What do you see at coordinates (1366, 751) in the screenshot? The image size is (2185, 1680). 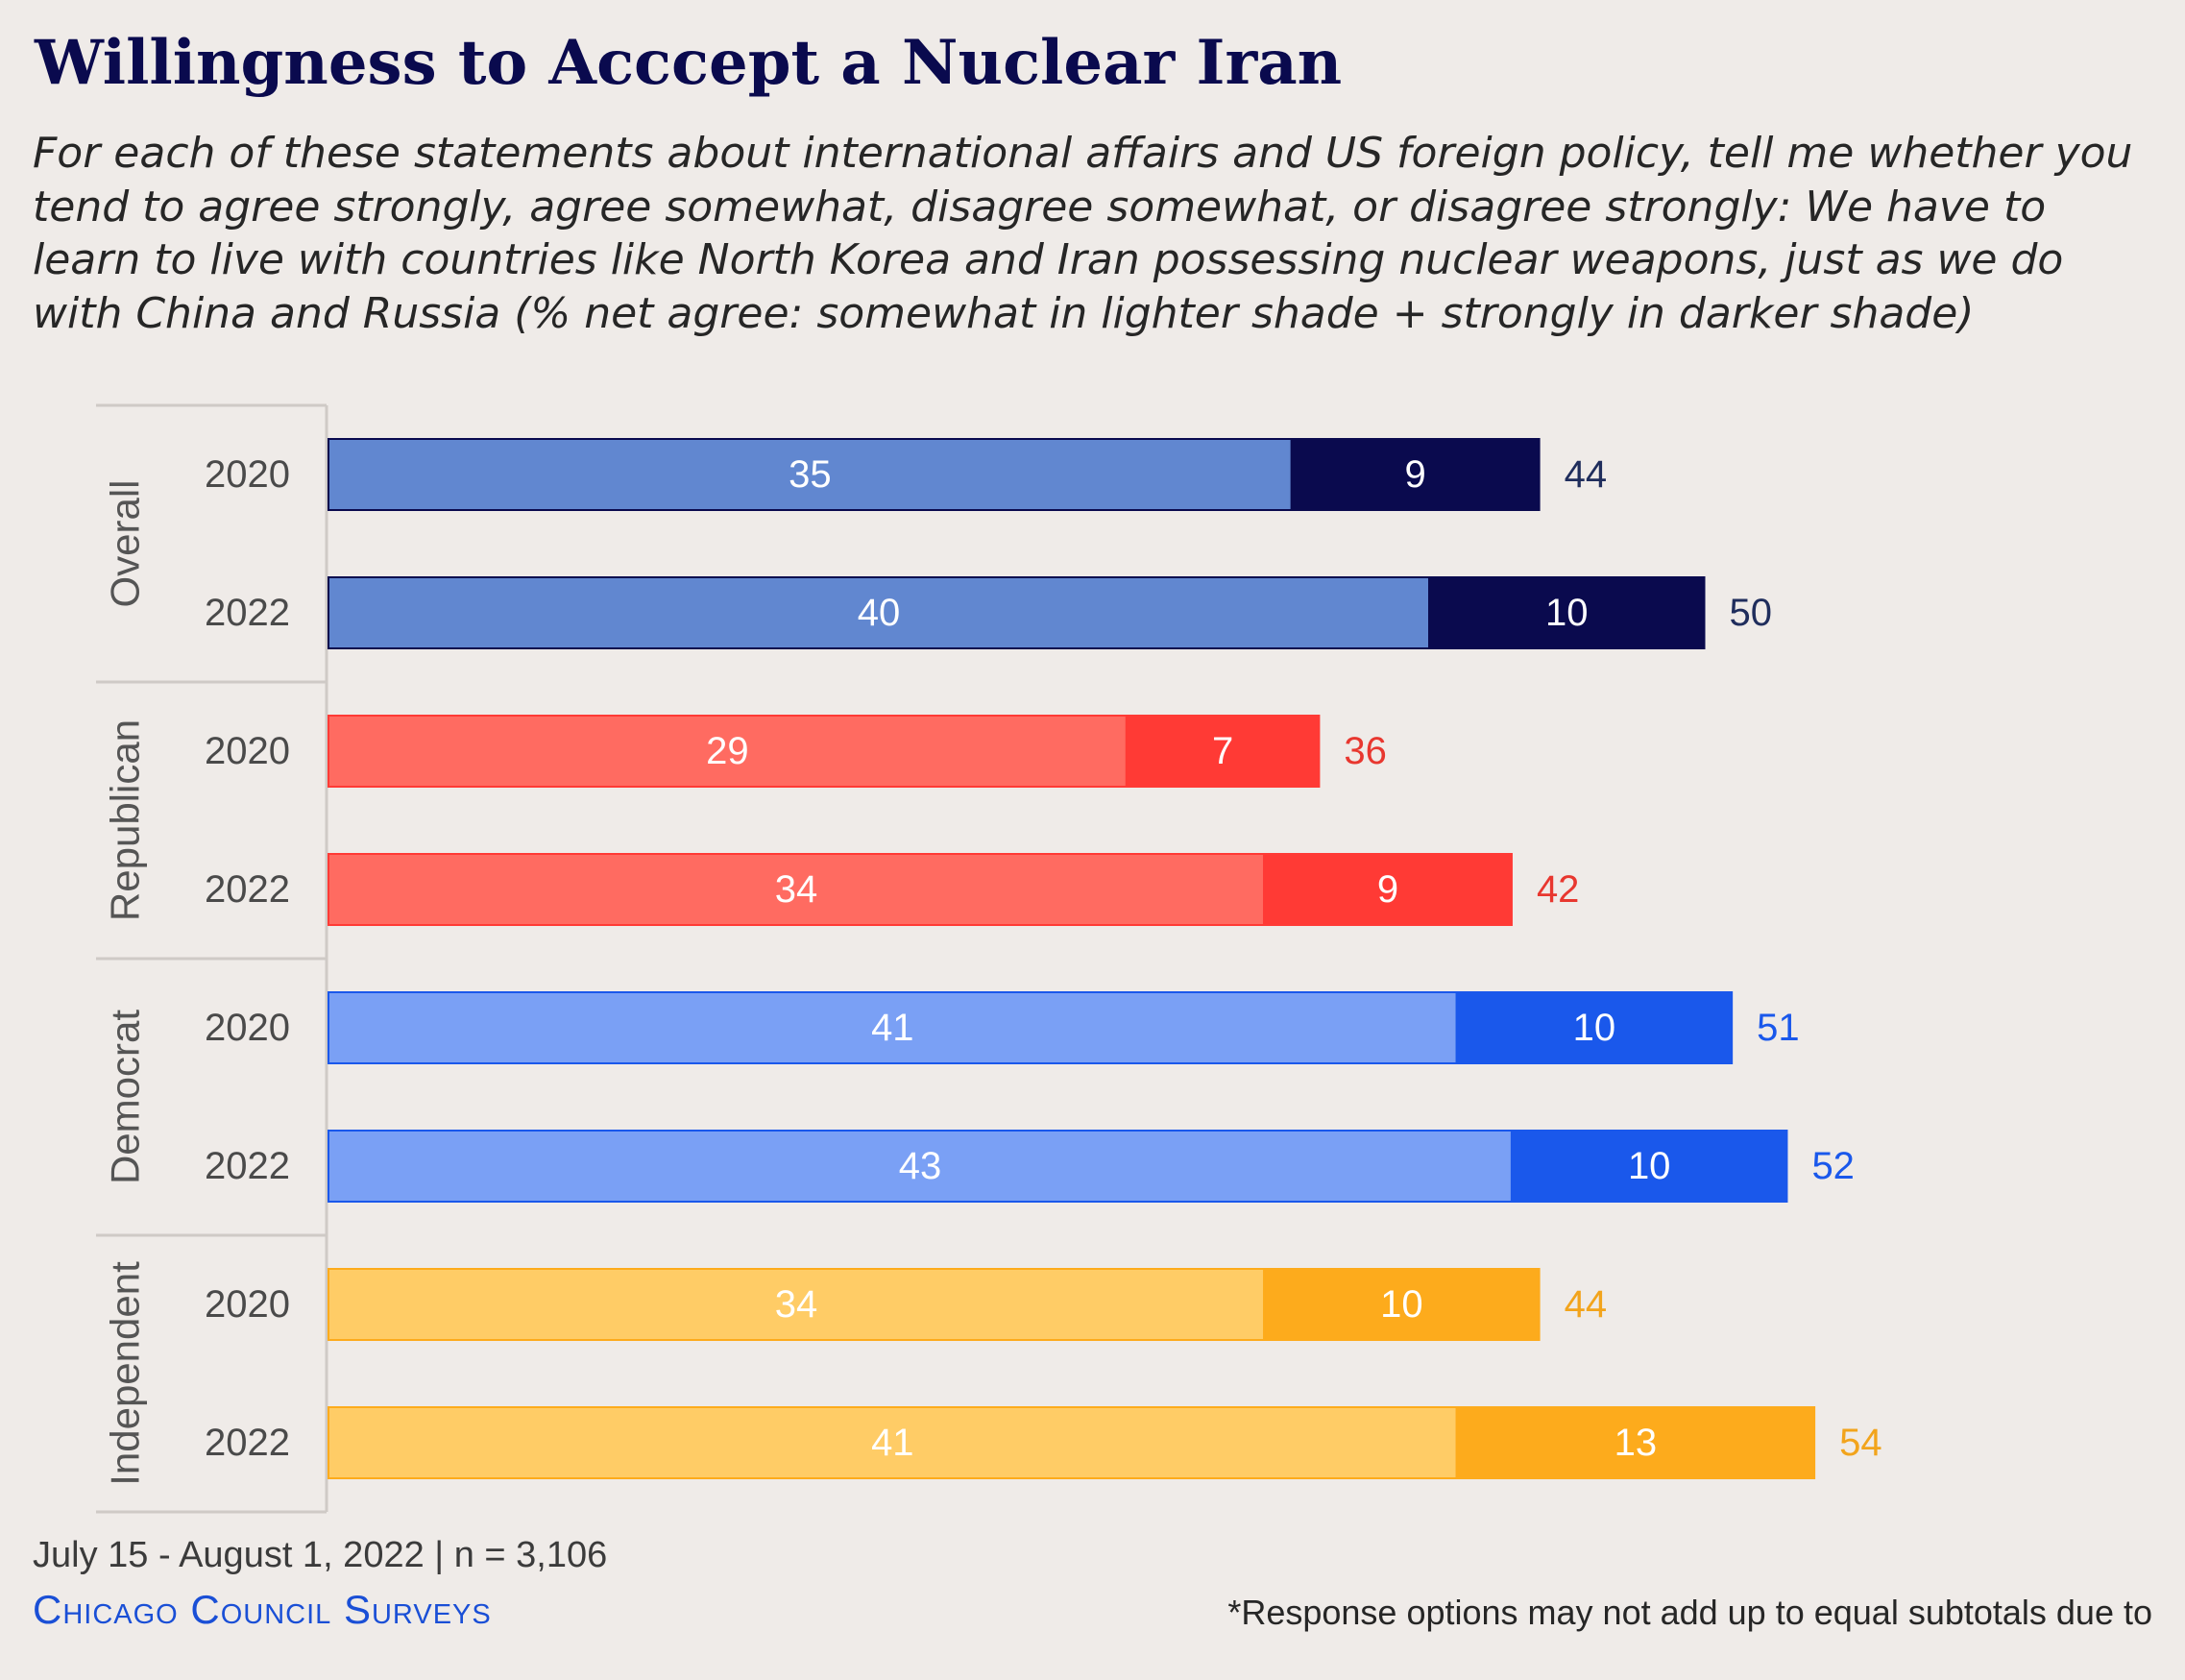 I see `data-label-total: 36` at bounding box center [1366, 751].